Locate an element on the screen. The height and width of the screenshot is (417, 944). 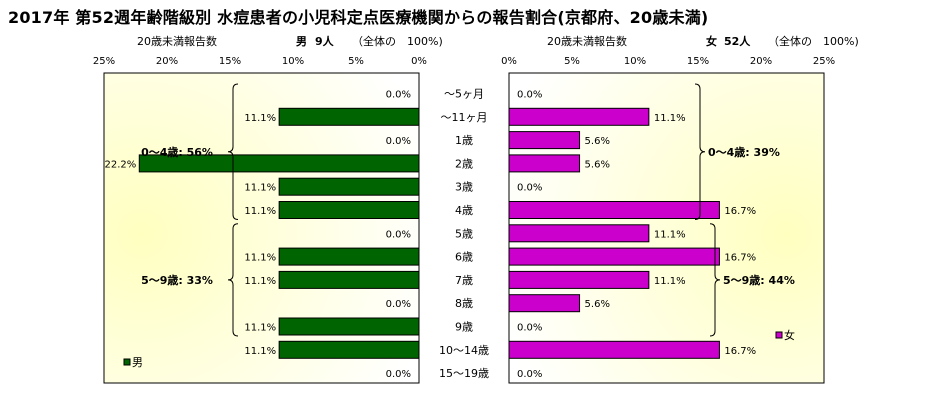
category-label: 6歳 is located at coordinates (464, 257).